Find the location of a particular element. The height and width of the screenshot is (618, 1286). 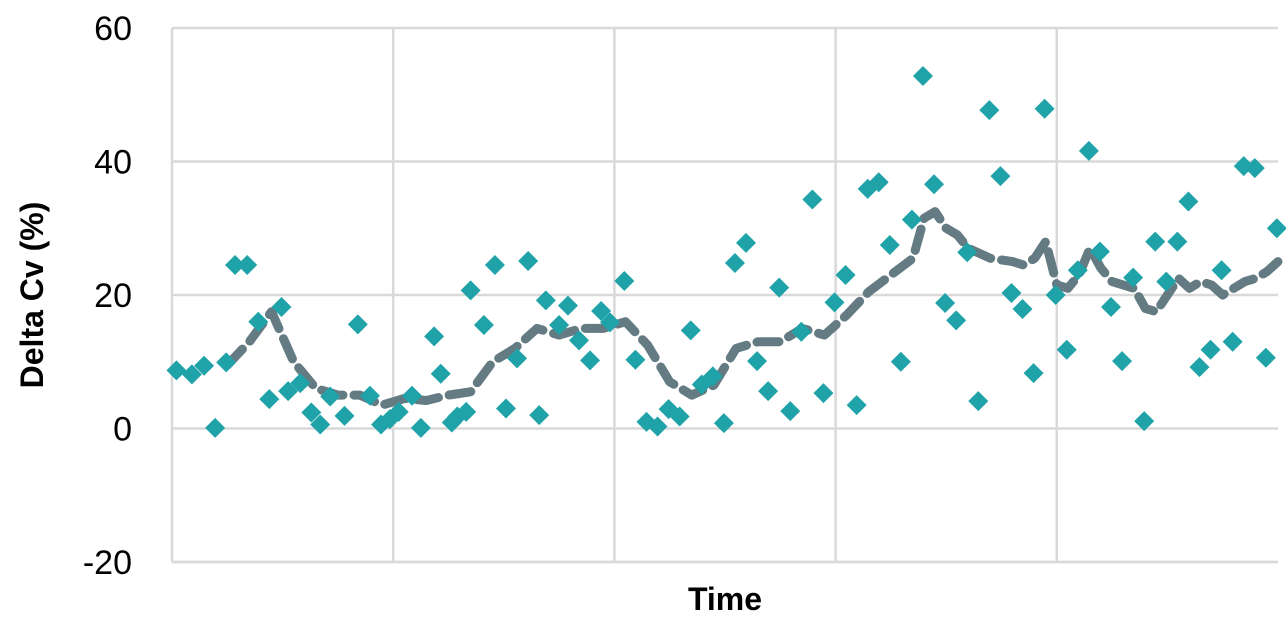

y-tick-label-1: 0 is located at coordinates (122, 430).